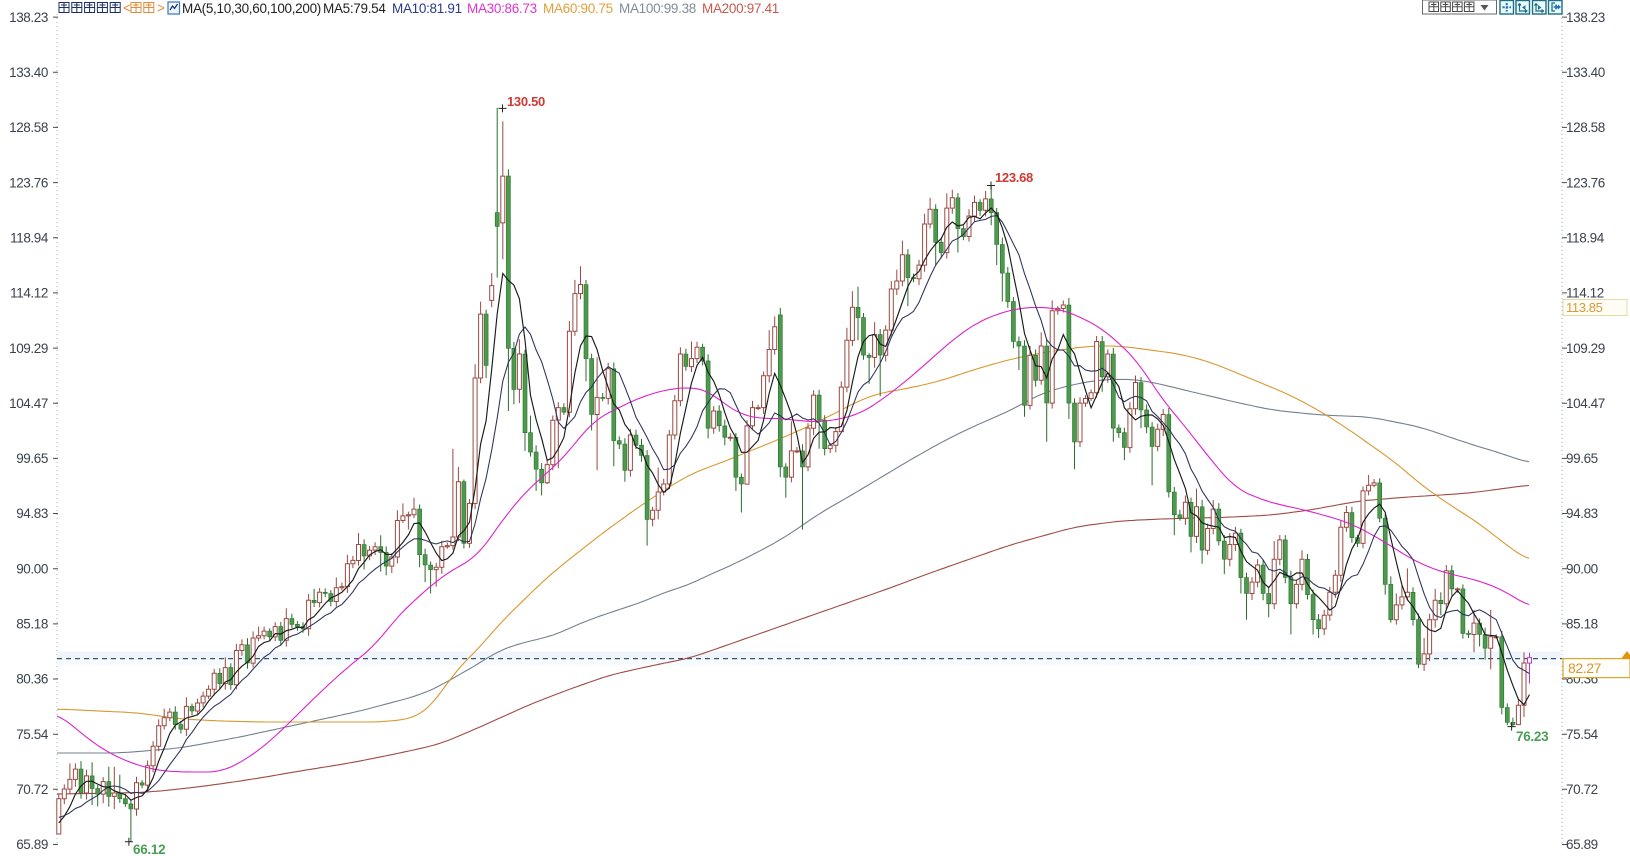  Describe the element at coordinates (251, 8) in the screenshot. I see `svg-text: MA(5,10,30,60,100,200)` at that location.